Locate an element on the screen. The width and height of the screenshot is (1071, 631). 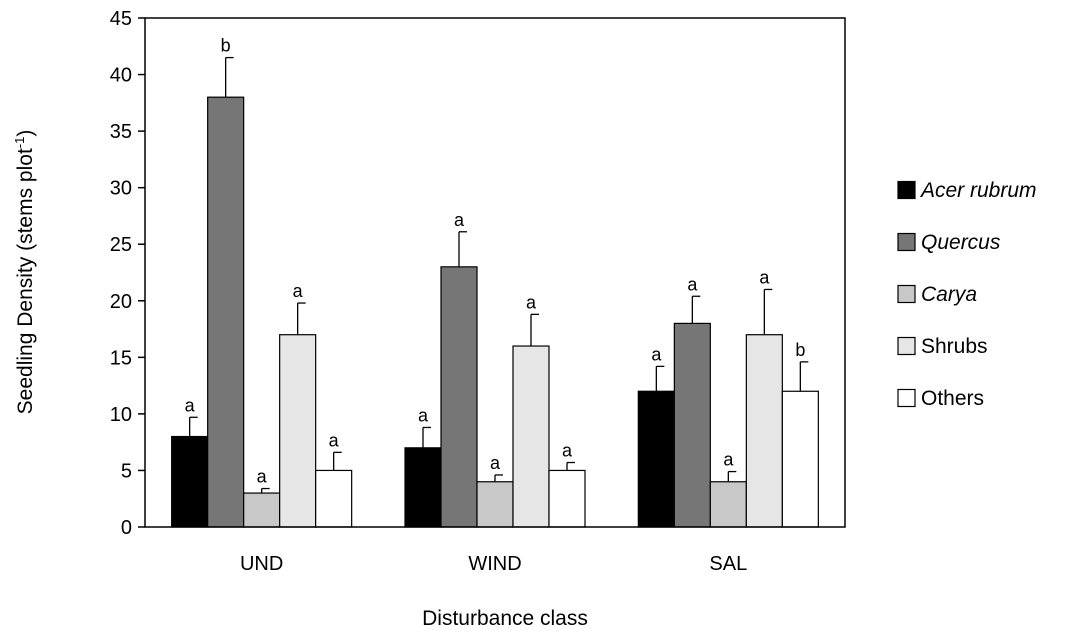
bar-acer-rubrum-und is located at coordinates (190, 481).